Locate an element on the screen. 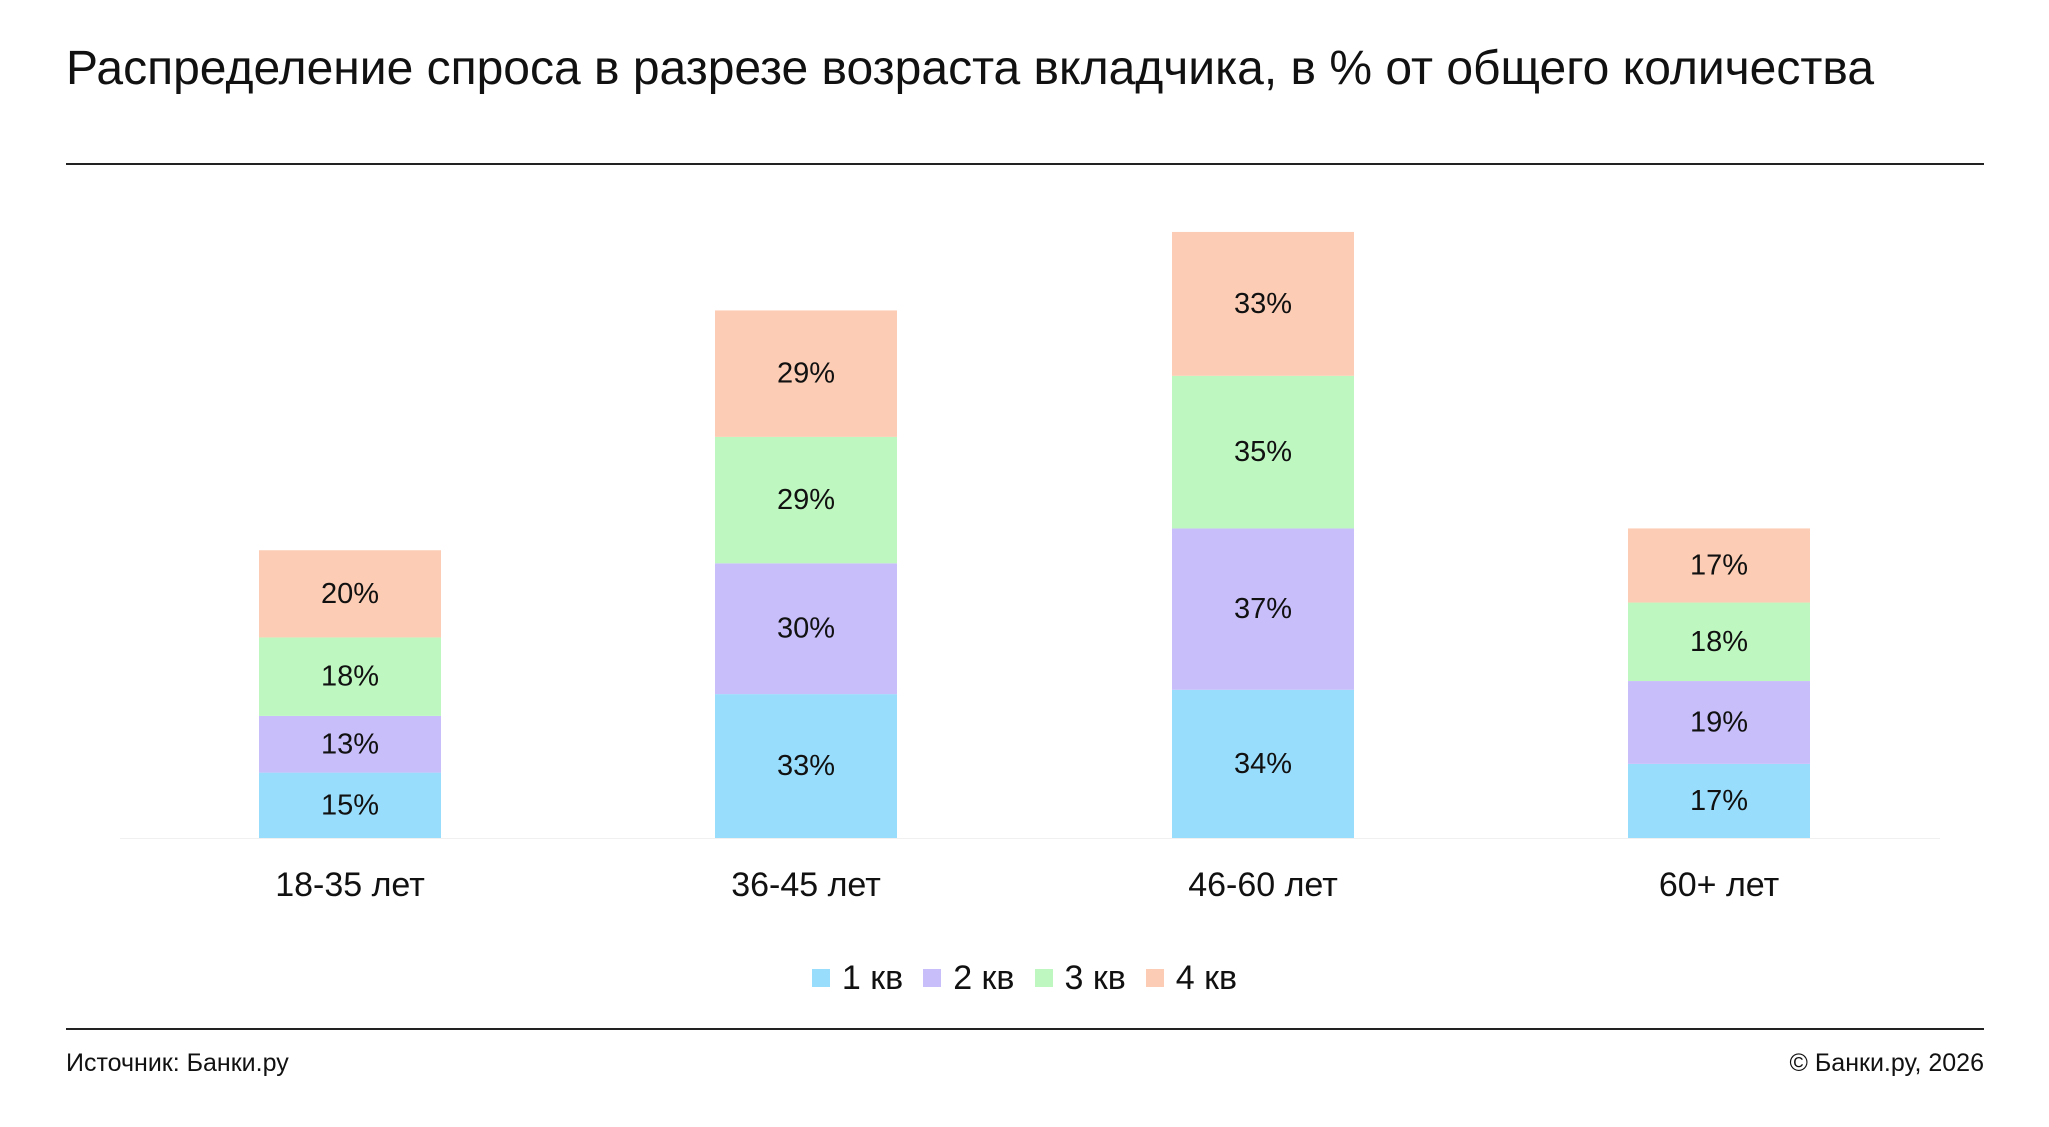 The image size is (2049, 1127). data-label-3-1: 34% is located at coordinates (1263, 764).